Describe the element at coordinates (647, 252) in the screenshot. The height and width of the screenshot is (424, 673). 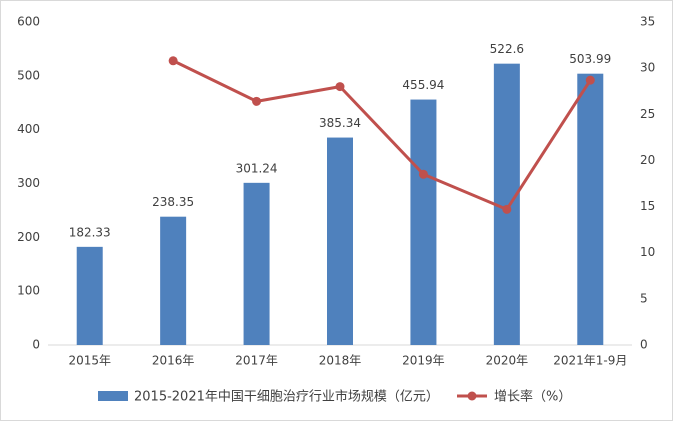
I see `right-axis-tick-label: 10` at that location.